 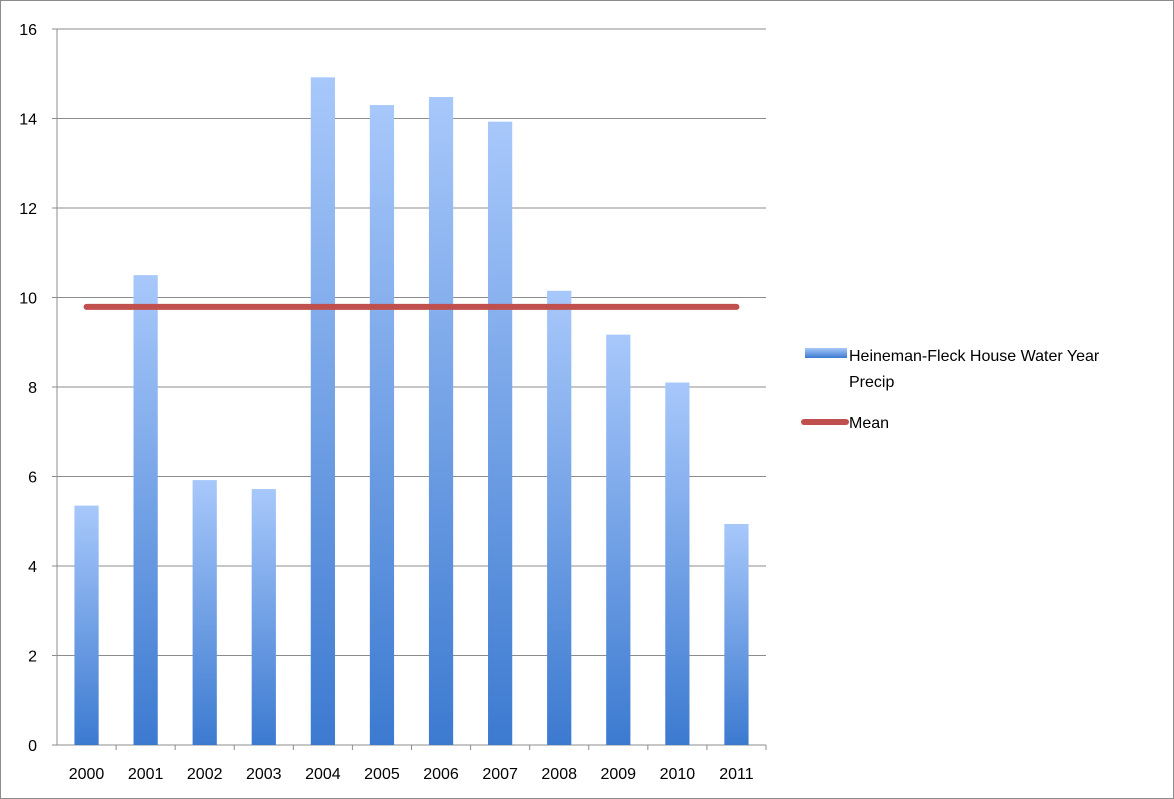 I want to click on bar-2011, so click(x=736, y=634).